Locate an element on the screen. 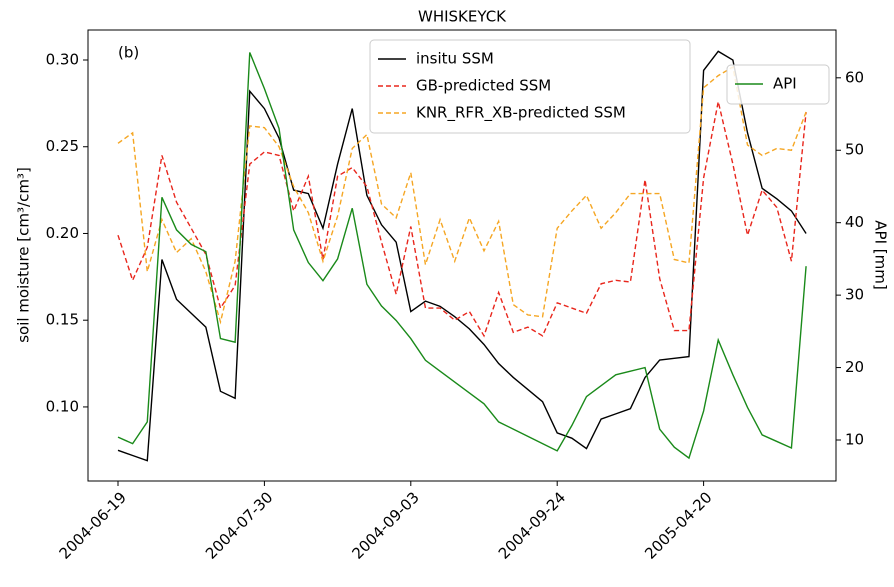 The image size is (894, 587). annotation: (b) is located at coordinates (128, 53).